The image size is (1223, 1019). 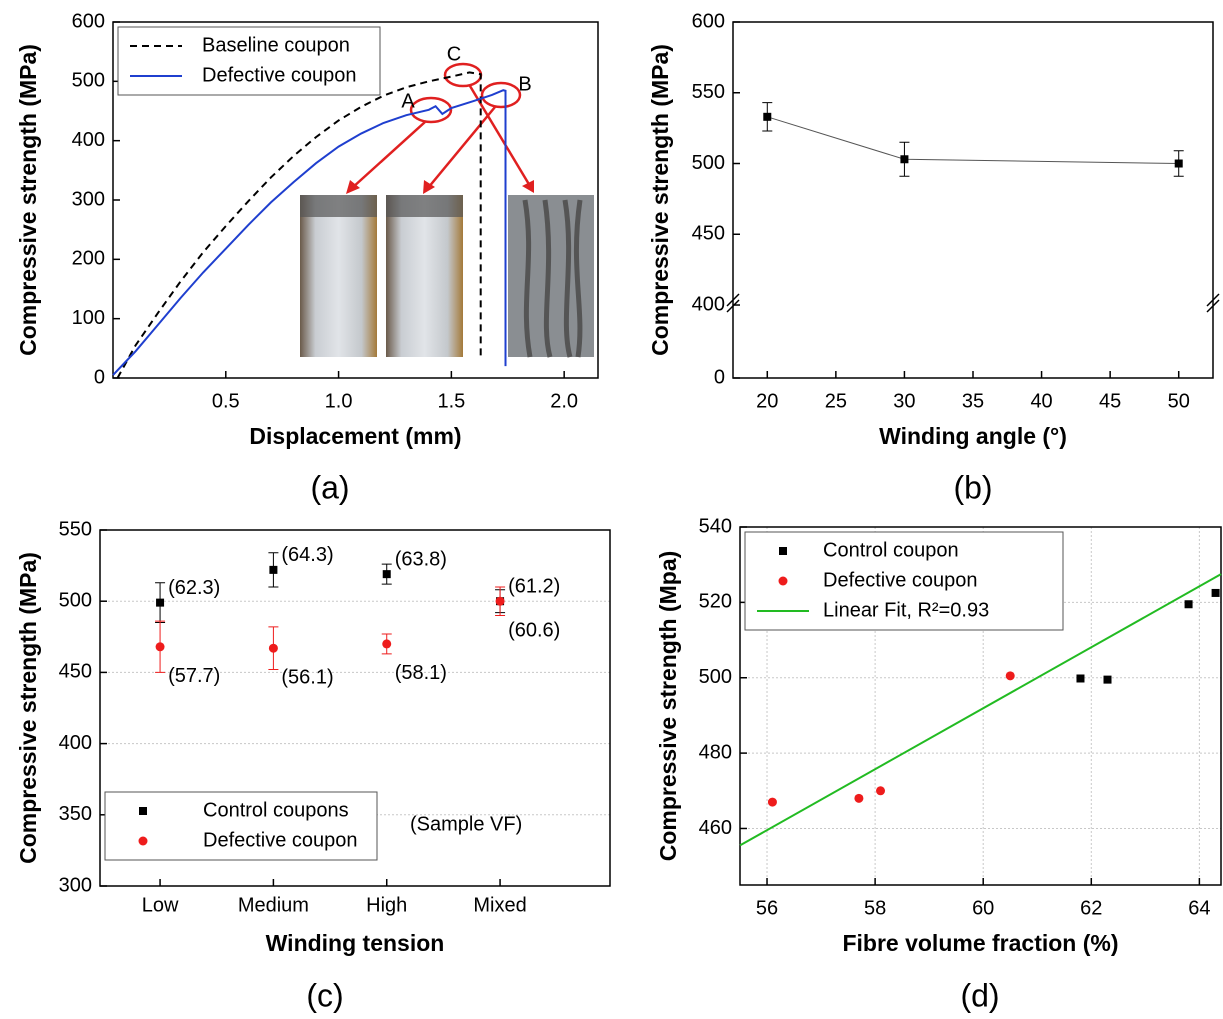 What do you see at coordinates (715, 602) in the screenshot?
I see `y-tick-label: 520` at bounding box center [715, 602].